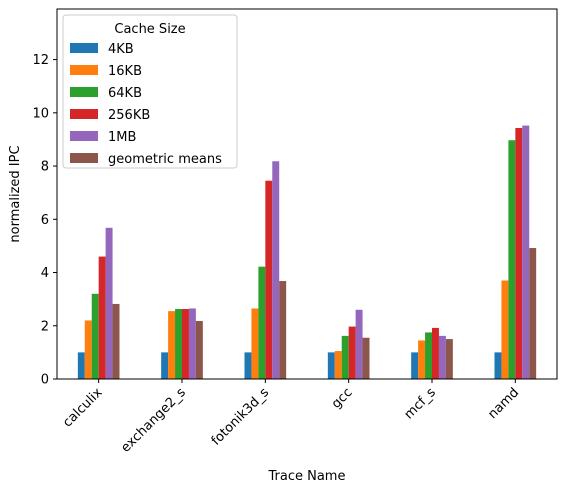 Image resolution: width=562 pixels, height=492 pixels. What do you see at coordinates (40, 60) in the screenshot?
I see `y-tick-label: 12` at bounding box center [40, 60].